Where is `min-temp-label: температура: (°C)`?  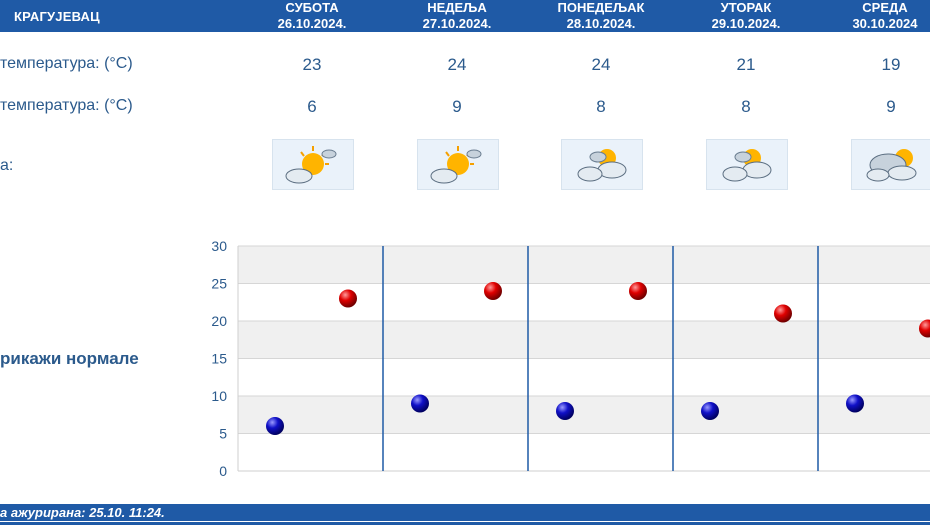 min-temp-label: температура: (°C) is located at coordinates (66, 105).